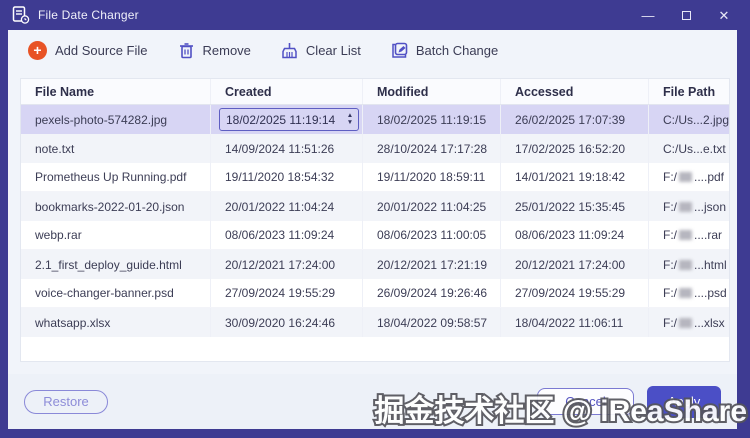 The image size is (750, 438). What do you see at coordinates (287, 264) in the screenshot?
I see `cell-created: 20/12/2021 17:24:00` at bounding box center [287, 264].